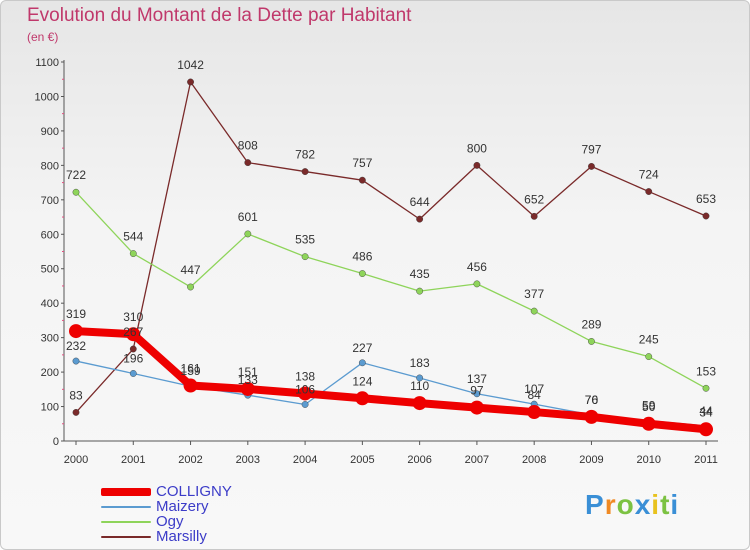  I want to click on data-label-colligny: 34, so click(706, 412).